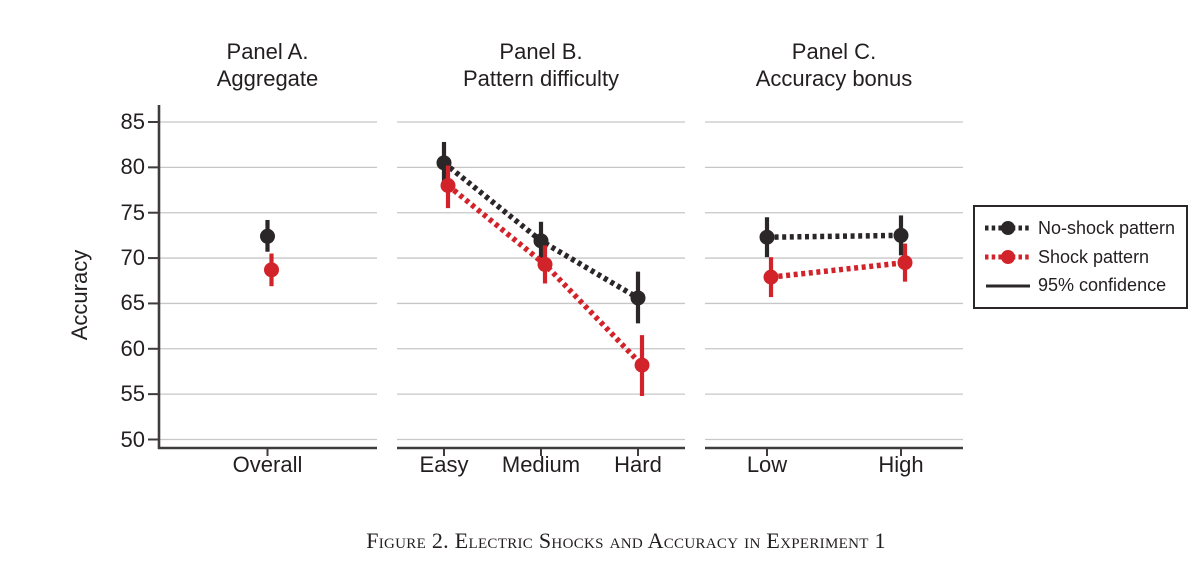 This screenshot has height=583, width=1200. Describe the element at coordinates (638, 464) in the screenshot. I see `x-tick-label: Hard` at that location.